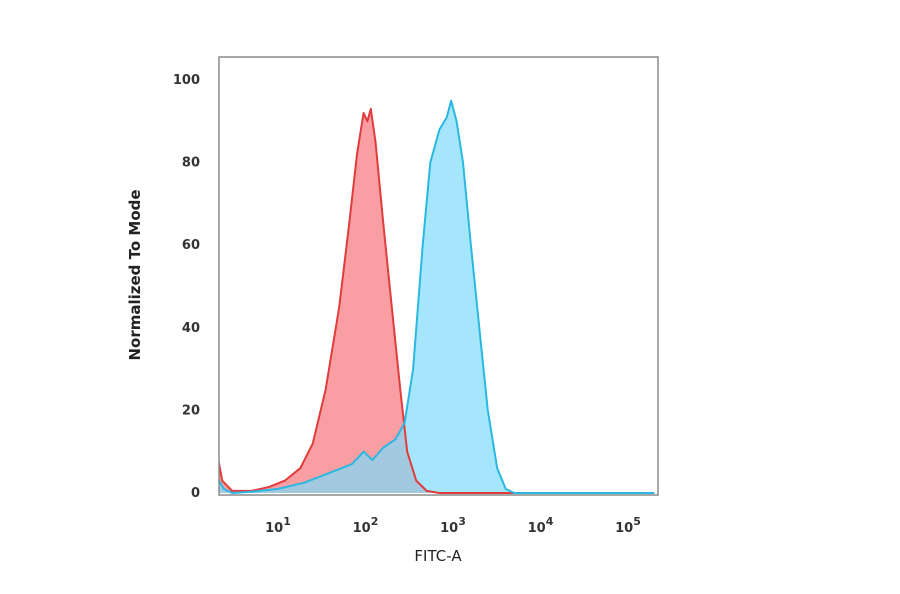 This screenshot has width=900, height=594. I want to click on y-tick-label: 20, so click(191, 410).